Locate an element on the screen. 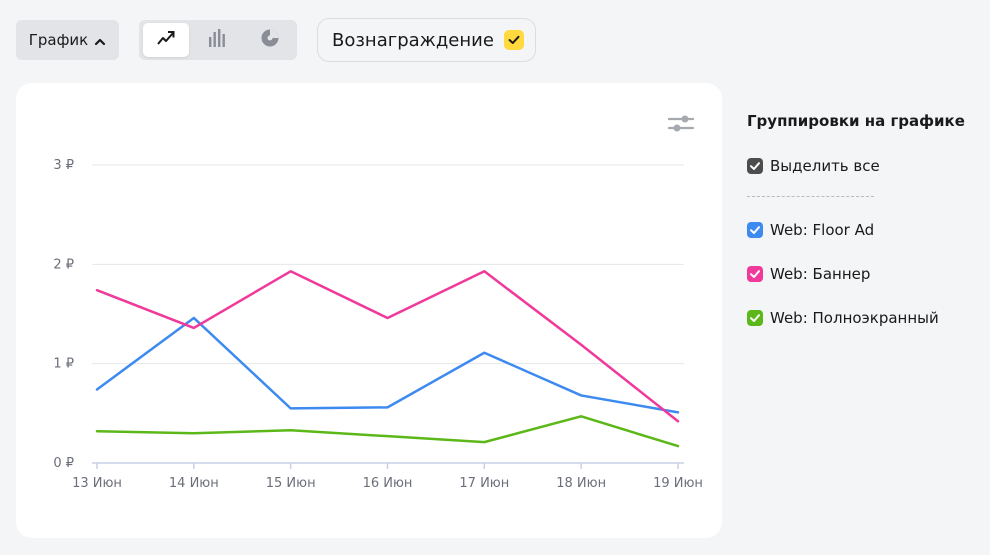  y-tick-label: 0 ₽ is located at coordinates (63, 463).